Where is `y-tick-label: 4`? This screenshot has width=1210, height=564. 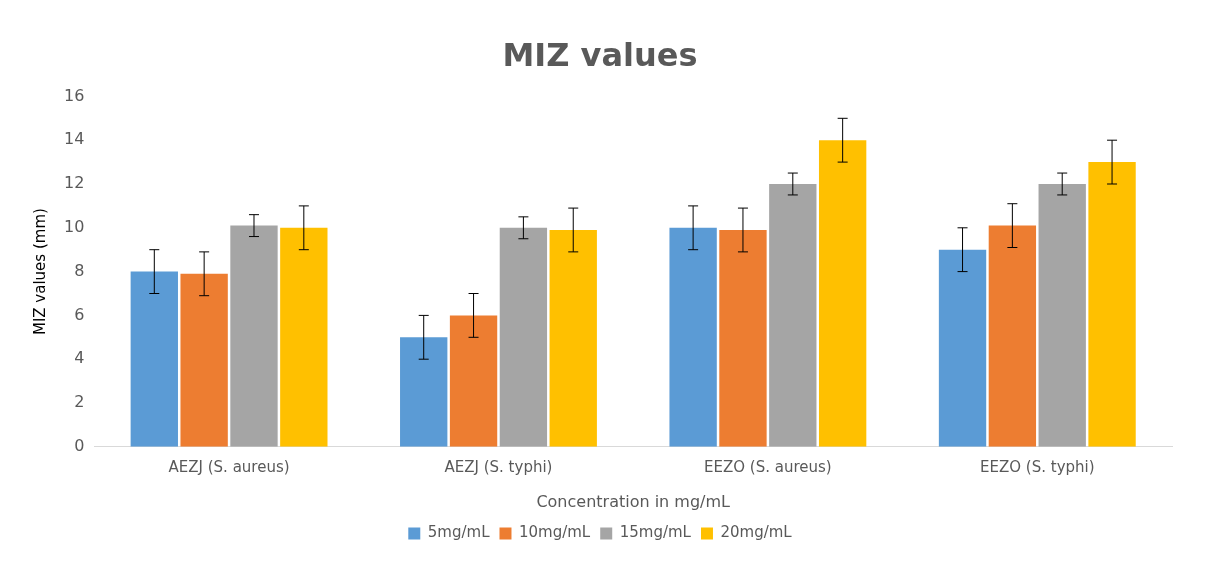
y-tick-label: 4 is located at coordinates (79, 358).